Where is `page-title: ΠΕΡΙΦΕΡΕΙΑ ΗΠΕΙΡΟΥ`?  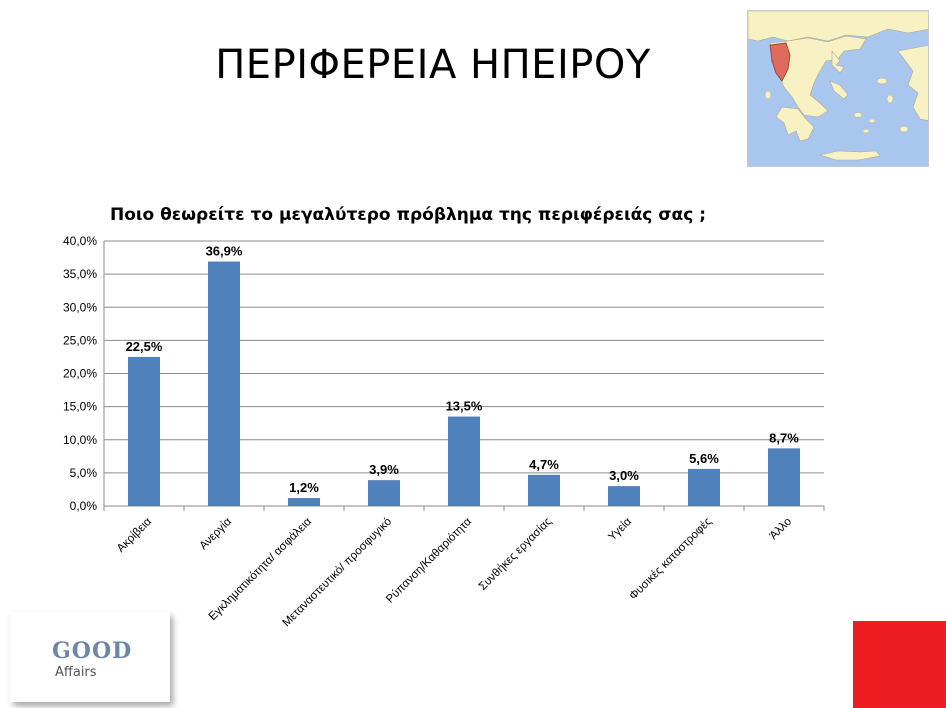
page-title: ΠΕΡΙΦΕΡΕΙΑ ΗΠΕΙΡΟΥ is located at coordinates (433, 65).